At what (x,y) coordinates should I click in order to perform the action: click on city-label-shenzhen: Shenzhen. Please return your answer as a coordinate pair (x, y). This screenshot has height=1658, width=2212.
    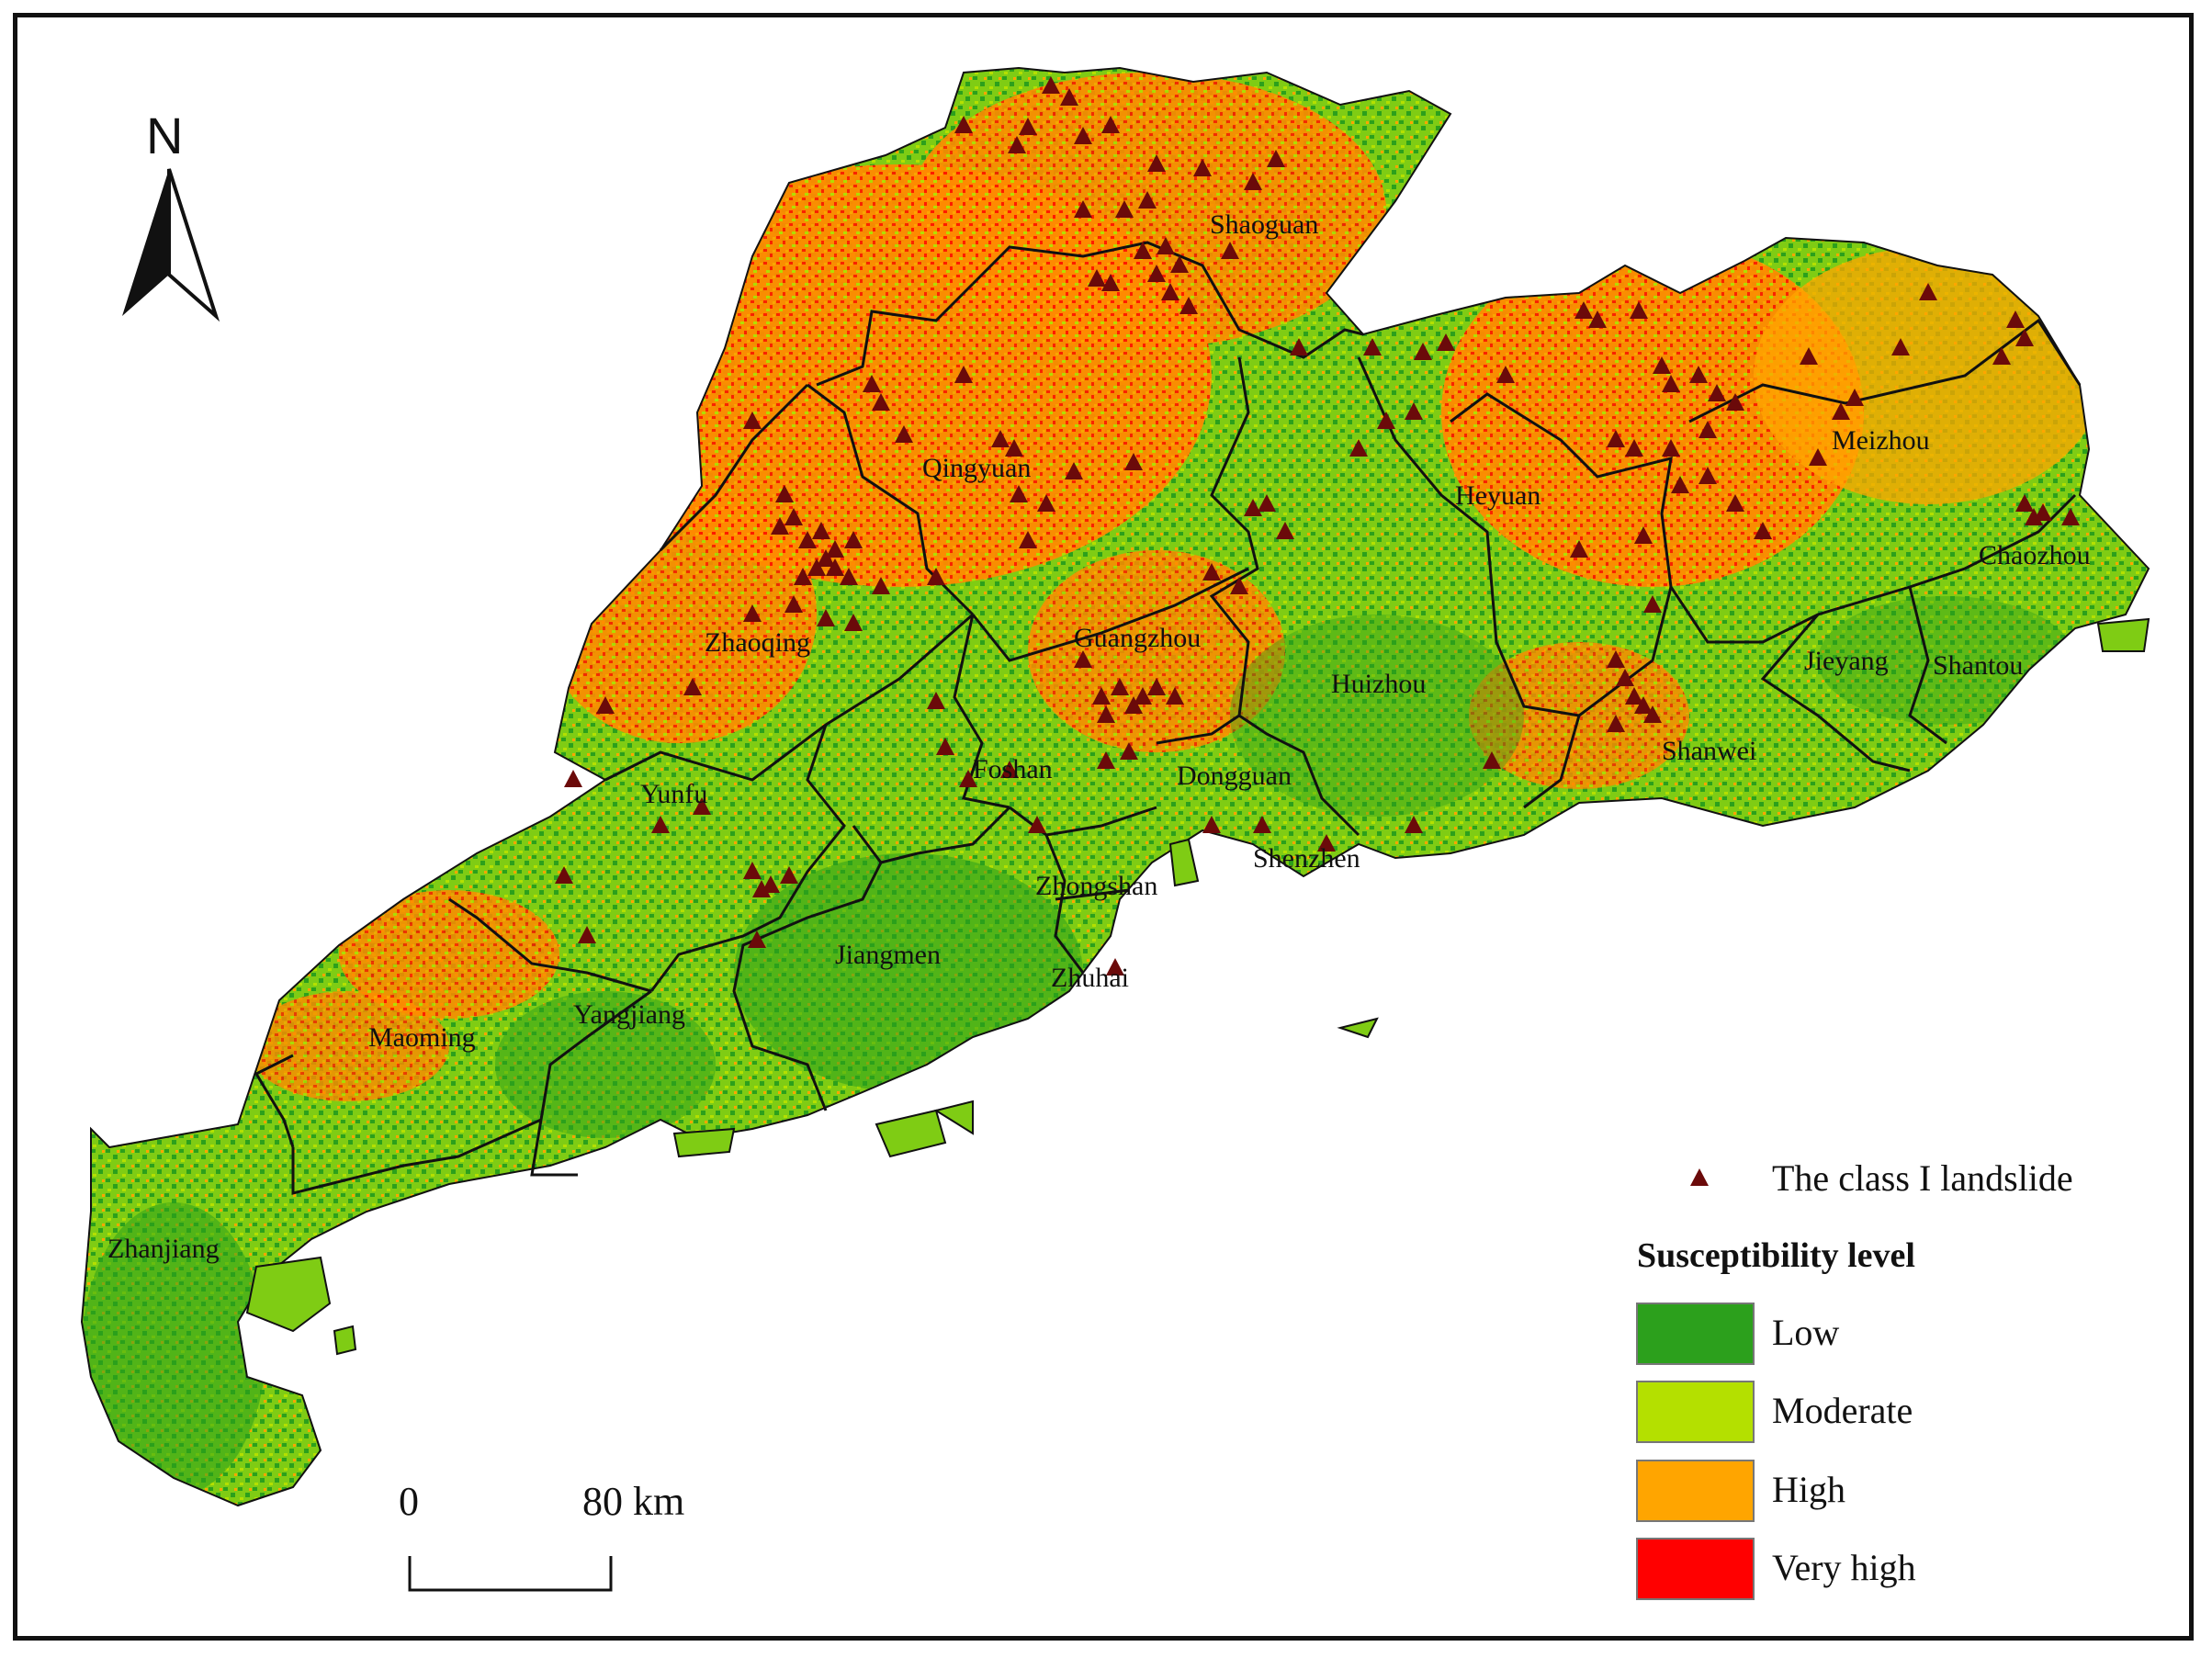
    Looking at the image, I should click on (1306, 858).